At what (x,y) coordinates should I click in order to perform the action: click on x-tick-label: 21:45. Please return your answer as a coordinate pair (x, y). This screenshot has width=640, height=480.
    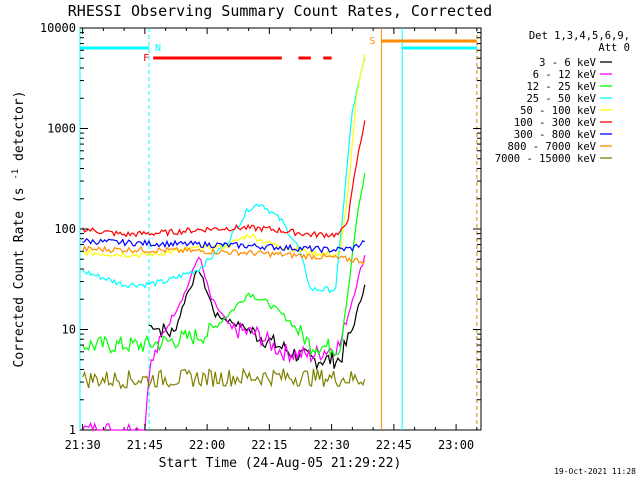
    Looking at the image, I should click on (145, 445).